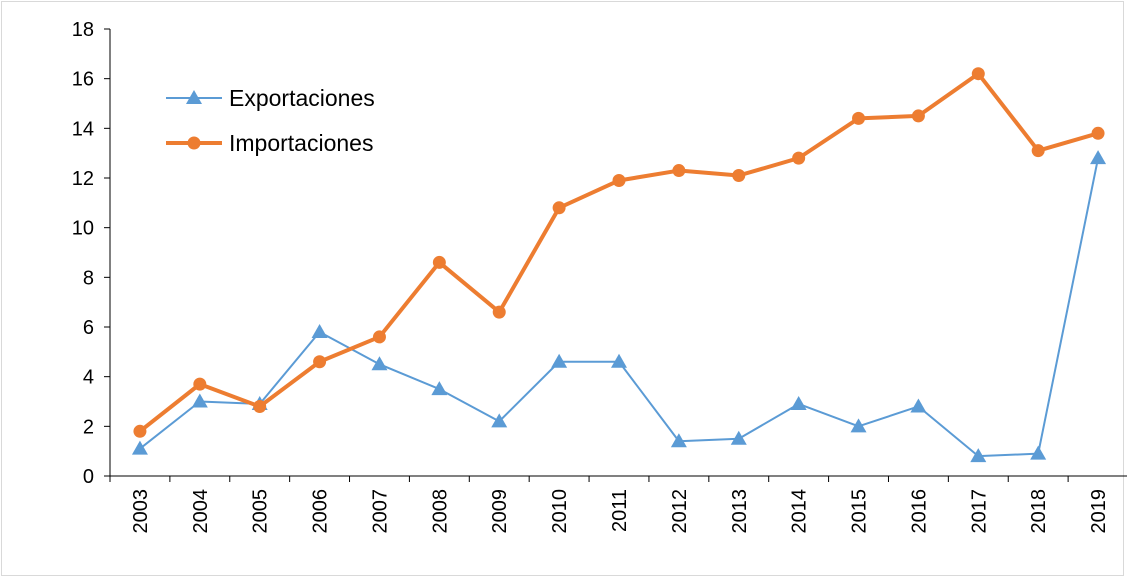 The image size is (1127, 579). Describe the element at coordinates (88, 278) in the screenshot. I see `y-tick-label: 8` at that location.